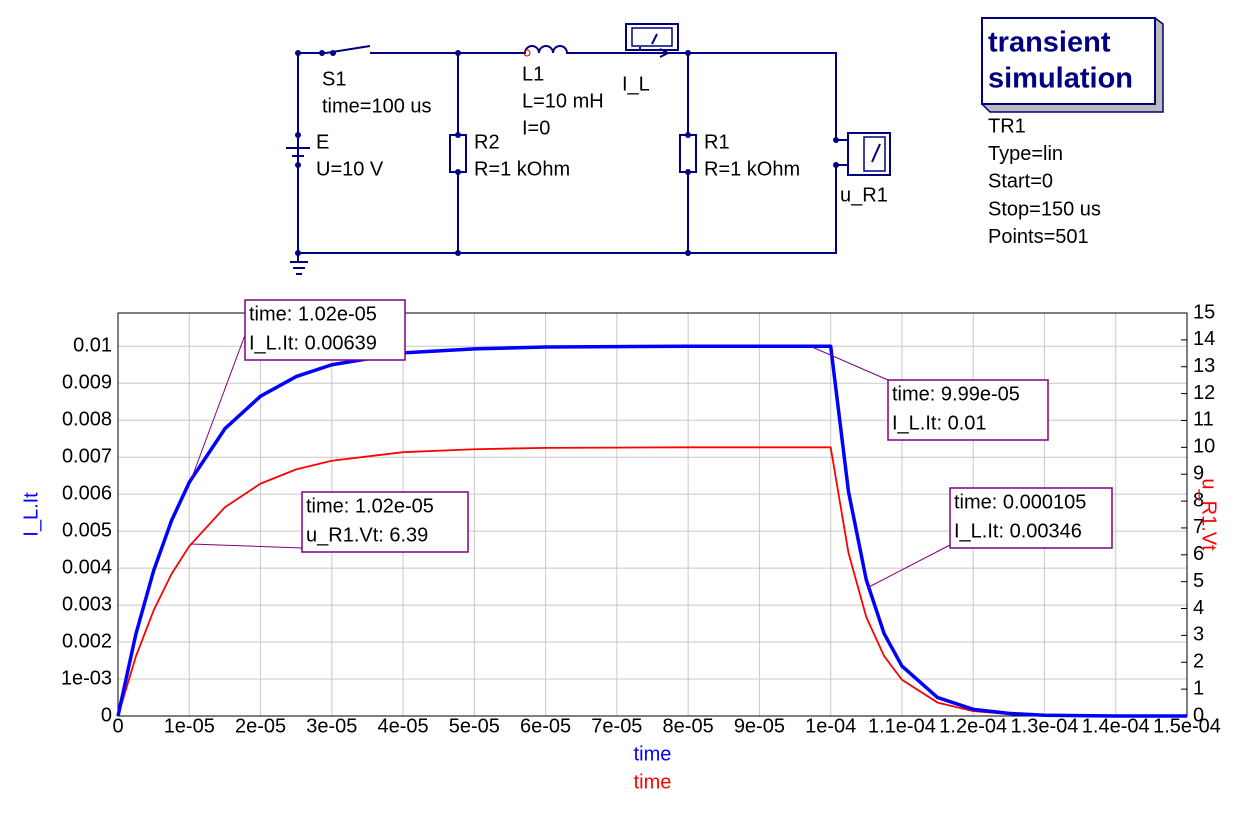 This screenshot has height=834, width=1243. I want to click on x-tick-label: 6e-05, so click(545, 726).